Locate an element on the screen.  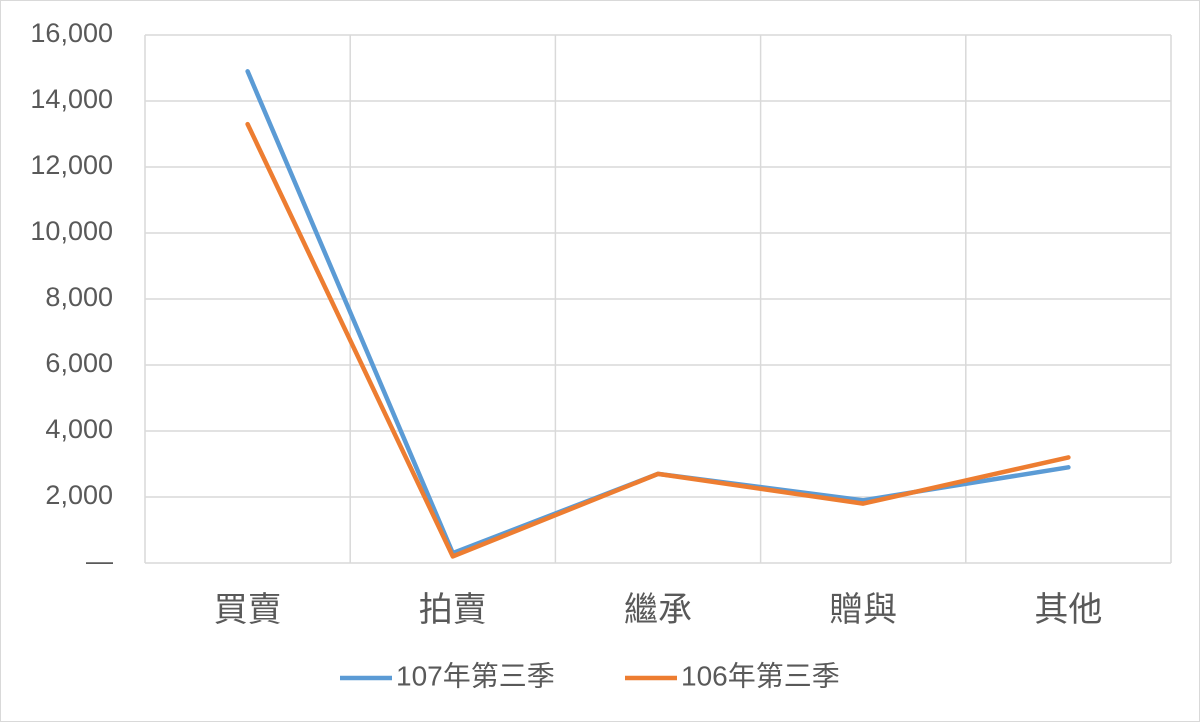
legend-label: 107年第三季 is located at coordinates (475, 675).